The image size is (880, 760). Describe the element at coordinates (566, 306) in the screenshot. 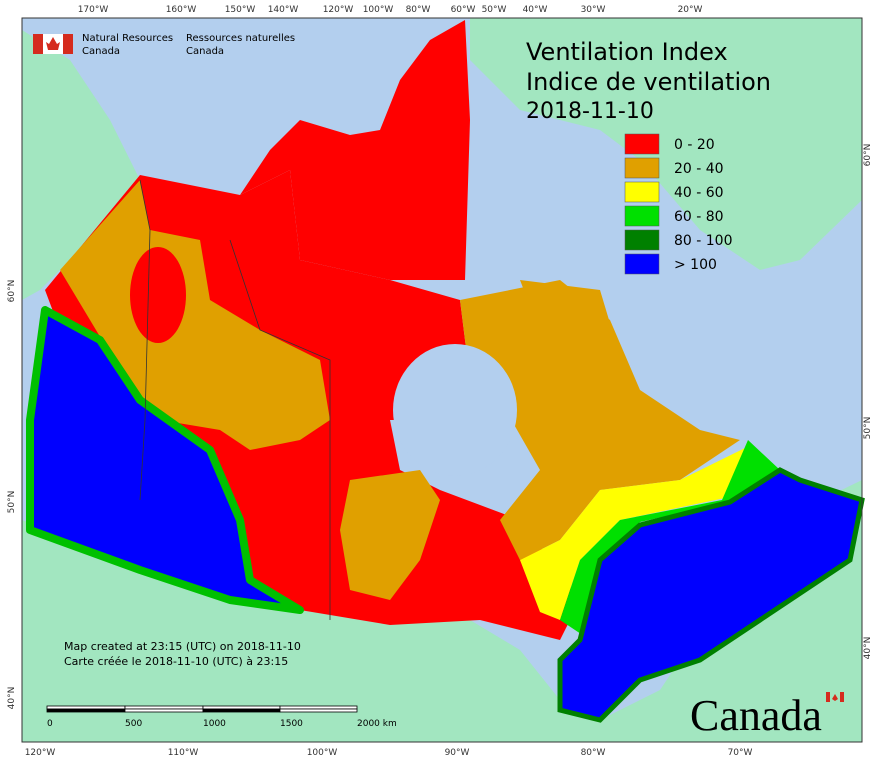

I see `region-orange-baffin` at that location.